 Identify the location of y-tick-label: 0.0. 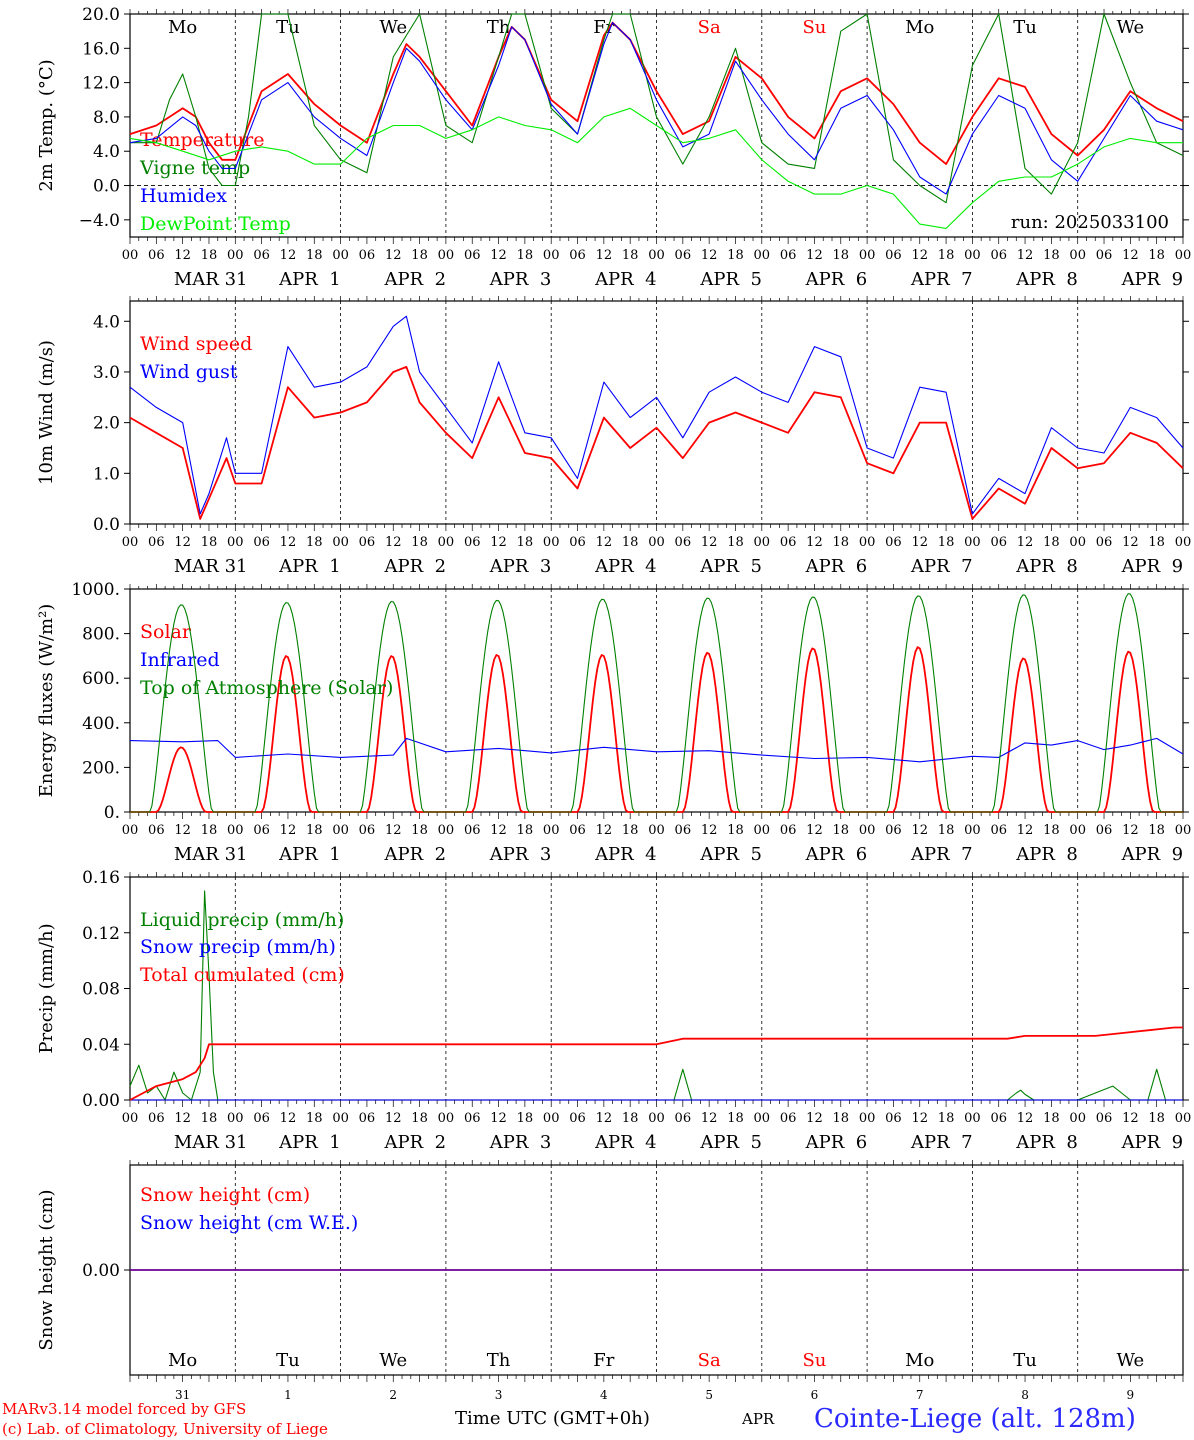
(106, 187).